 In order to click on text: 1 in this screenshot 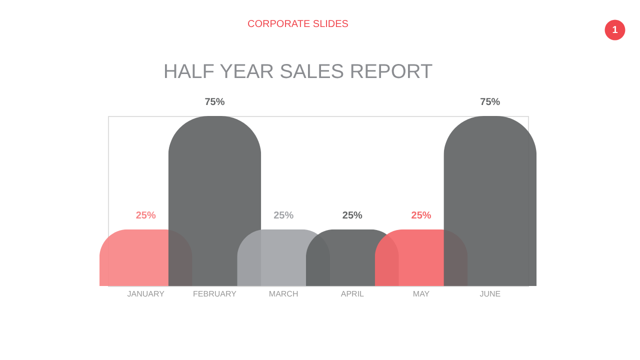, I will do `click(615, 30)`.